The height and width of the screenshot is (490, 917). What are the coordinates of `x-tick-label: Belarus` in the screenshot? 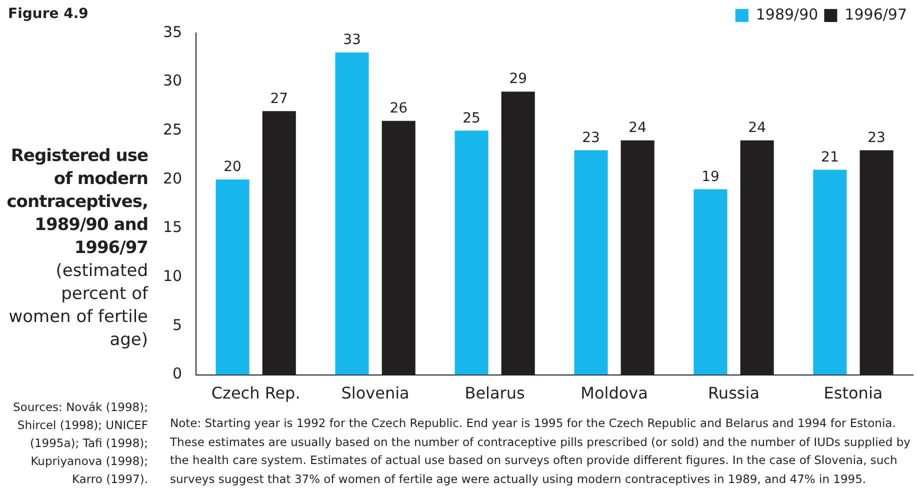 It's located at (494, 393).